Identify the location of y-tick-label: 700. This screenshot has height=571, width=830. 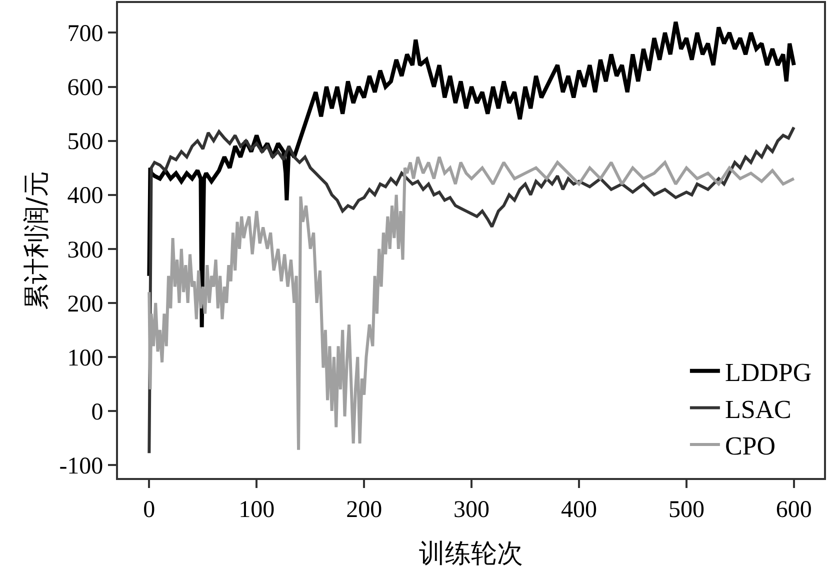
(85, 34).